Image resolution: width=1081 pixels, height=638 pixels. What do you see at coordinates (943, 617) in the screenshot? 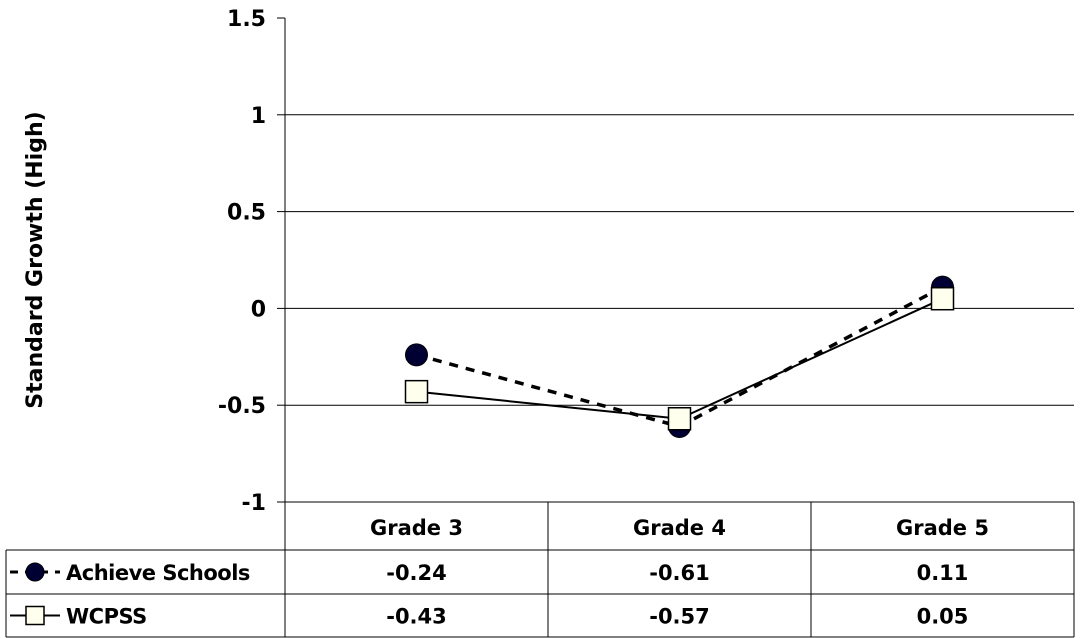
I see `data-label: 0.05` at bounding box center [943, 617].